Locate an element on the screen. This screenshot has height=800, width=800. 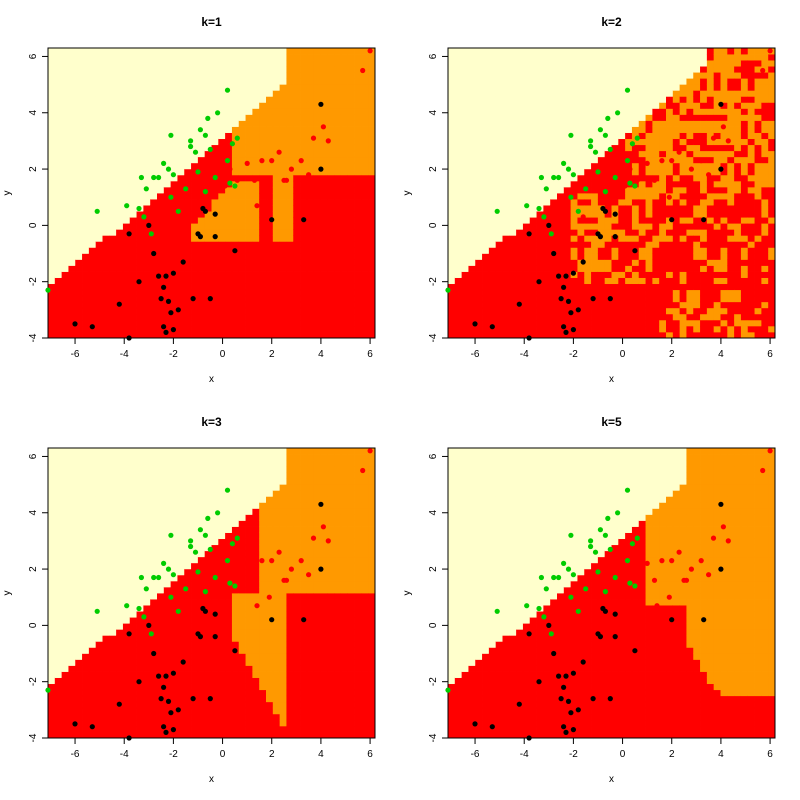
point-red is located at coordinates (709, 175).